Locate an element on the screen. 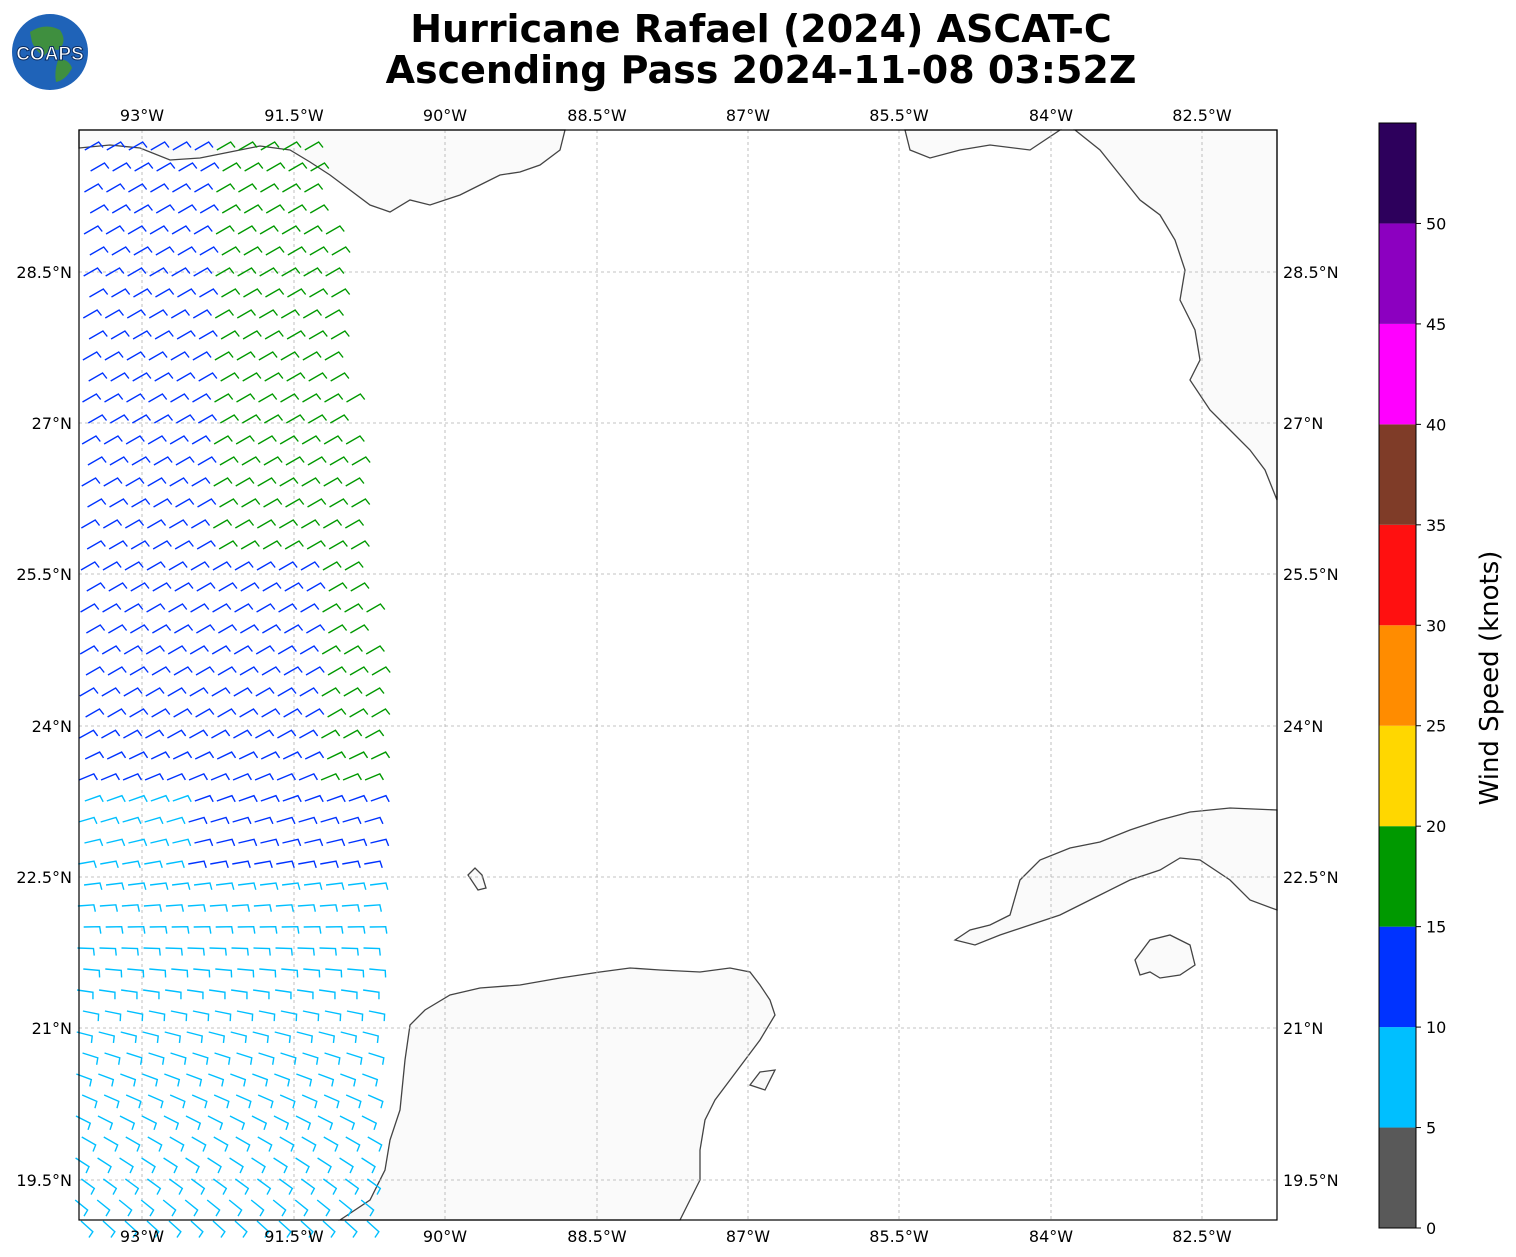 The width and height of the screenshot is (1516, 1257). lon-tick-label-bottom: 87°W is located at coordinates (748, 1236).